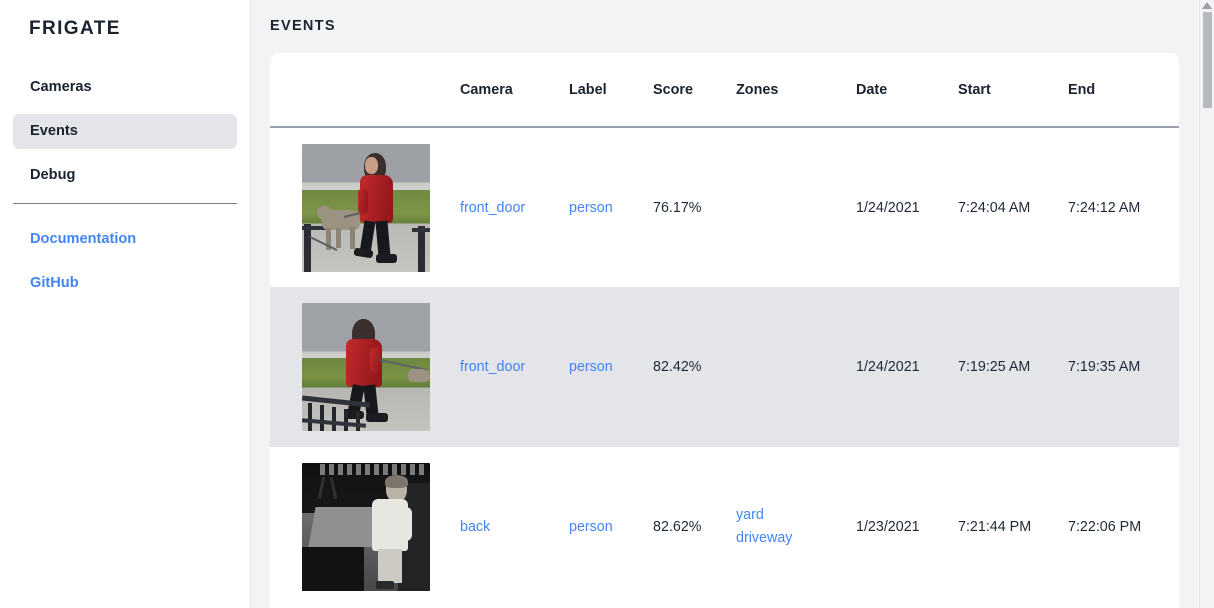 The image size is (1214, 608). What do you see at coordinates (764, 538) in the screenshot?
I see `zone-link: driveway` at bounding box center [764, 538].